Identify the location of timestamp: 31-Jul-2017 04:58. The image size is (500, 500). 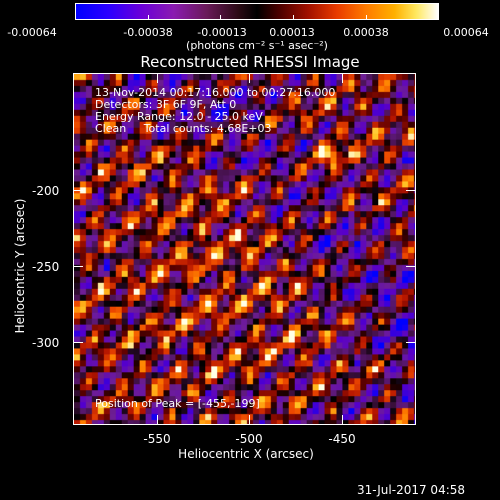
(411, 490).